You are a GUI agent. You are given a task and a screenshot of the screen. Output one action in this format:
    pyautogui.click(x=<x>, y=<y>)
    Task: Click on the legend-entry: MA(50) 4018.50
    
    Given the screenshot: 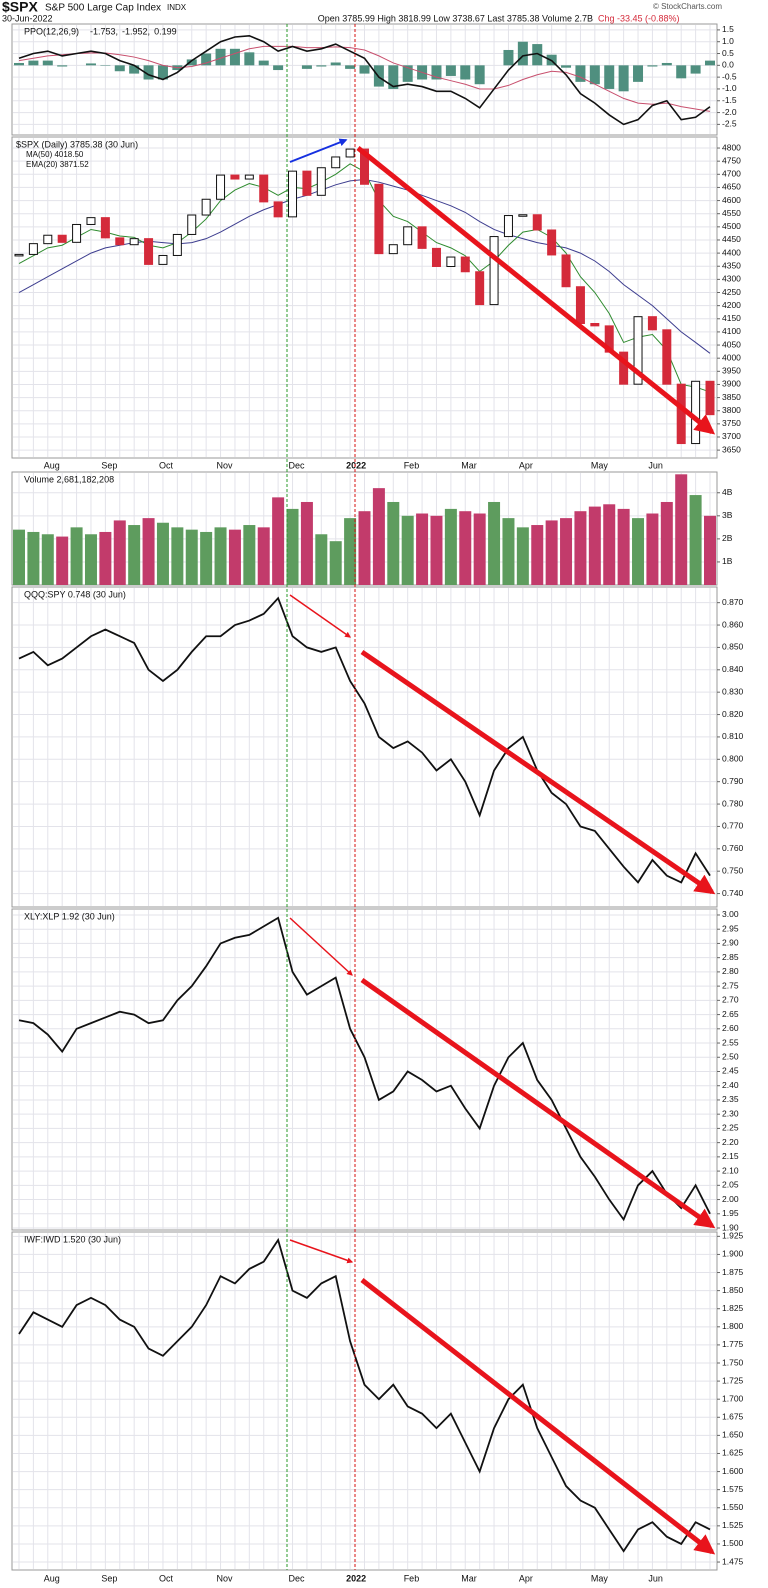 What is the action you would take?
    pyautogui.click(x=55, y=154)
    